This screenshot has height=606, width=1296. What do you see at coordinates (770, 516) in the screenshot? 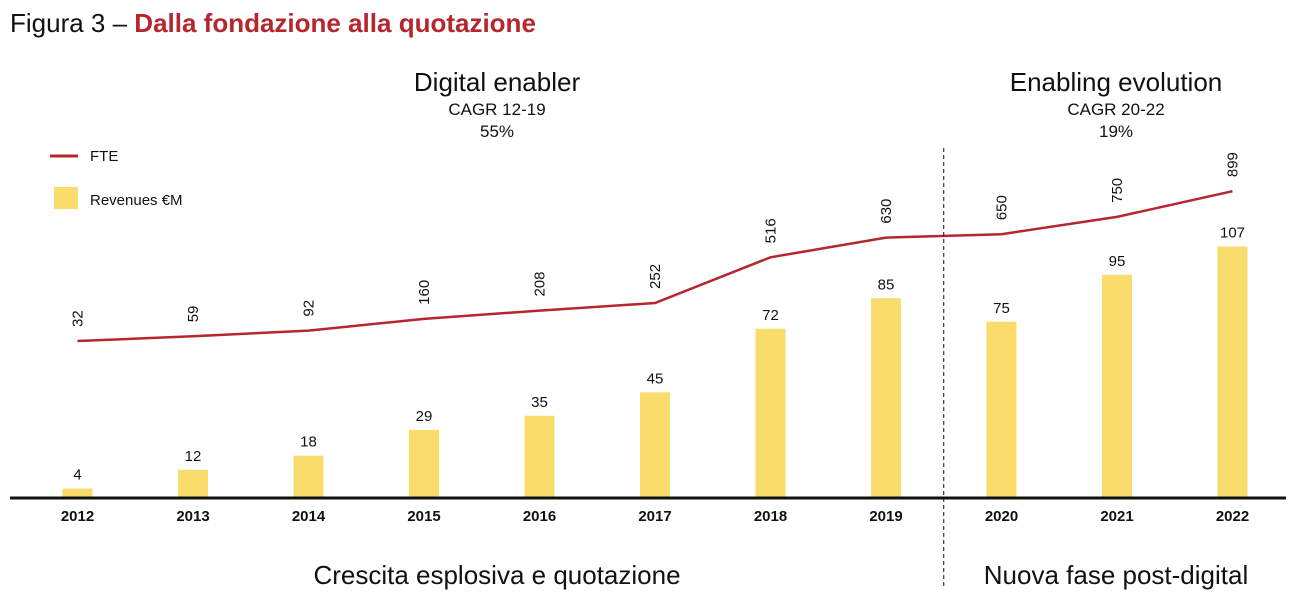
I see `x-tick-2018: 2018` at bounding box center [770, 516].